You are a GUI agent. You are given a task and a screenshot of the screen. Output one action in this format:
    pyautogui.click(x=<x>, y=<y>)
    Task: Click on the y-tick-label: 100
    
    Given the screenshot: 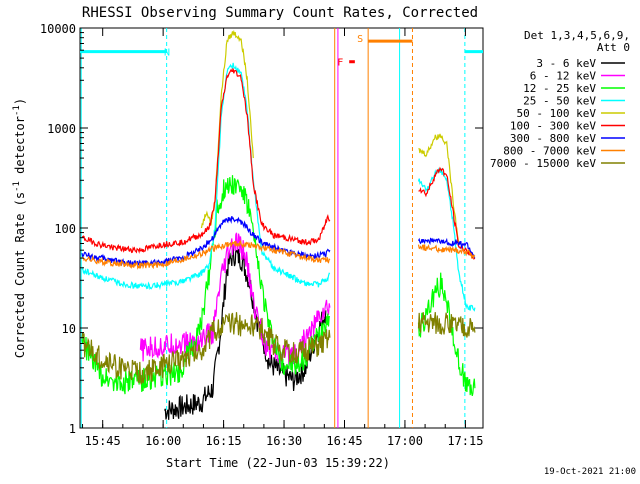 What is the action you would take?
    pyautogui.click(x=65, y=229)
    